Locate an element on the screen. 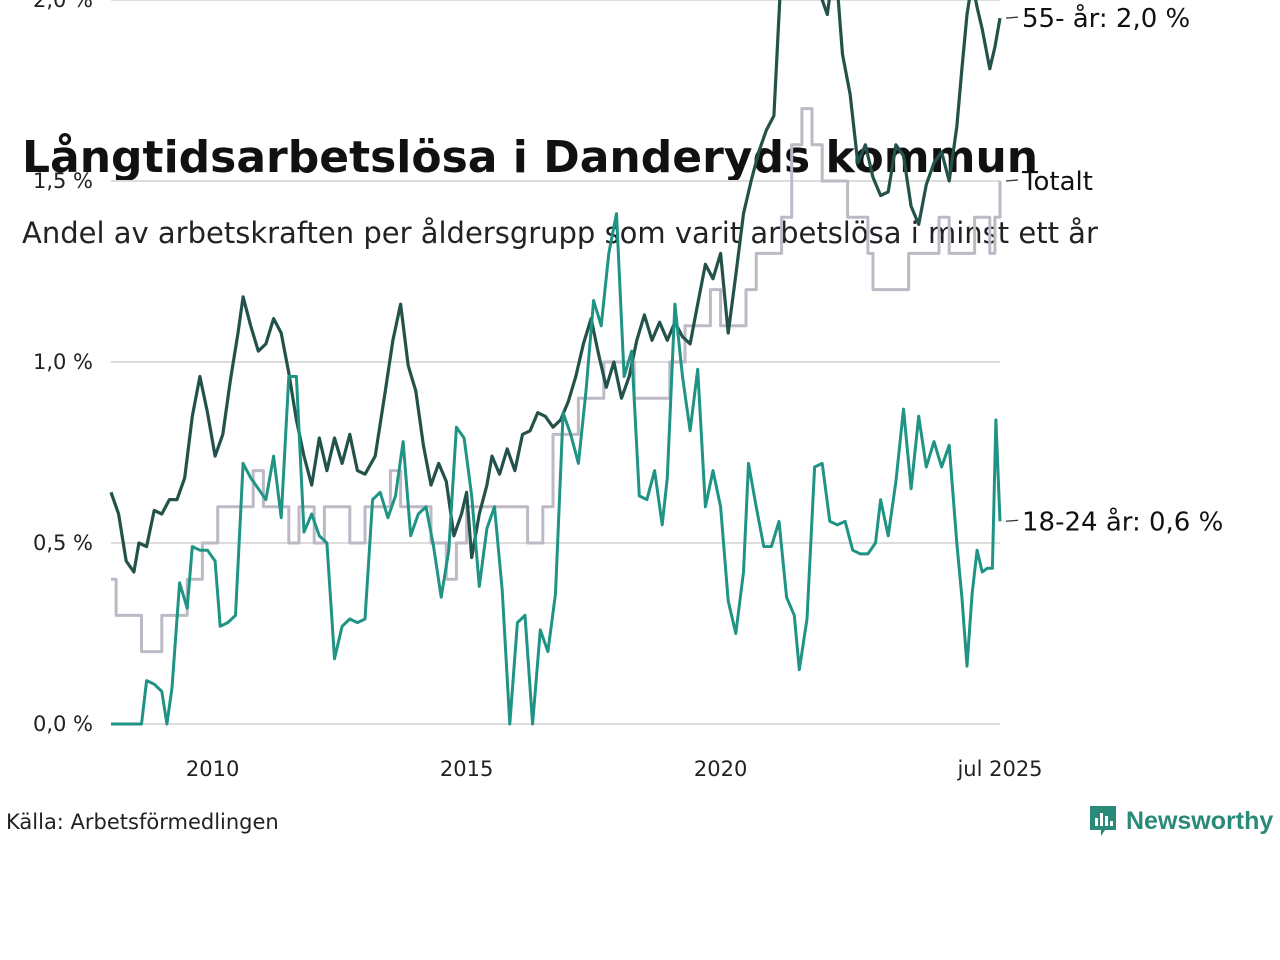  end-label-age55: 55- år: 2,0 % is located at coordinates (1106, 18).